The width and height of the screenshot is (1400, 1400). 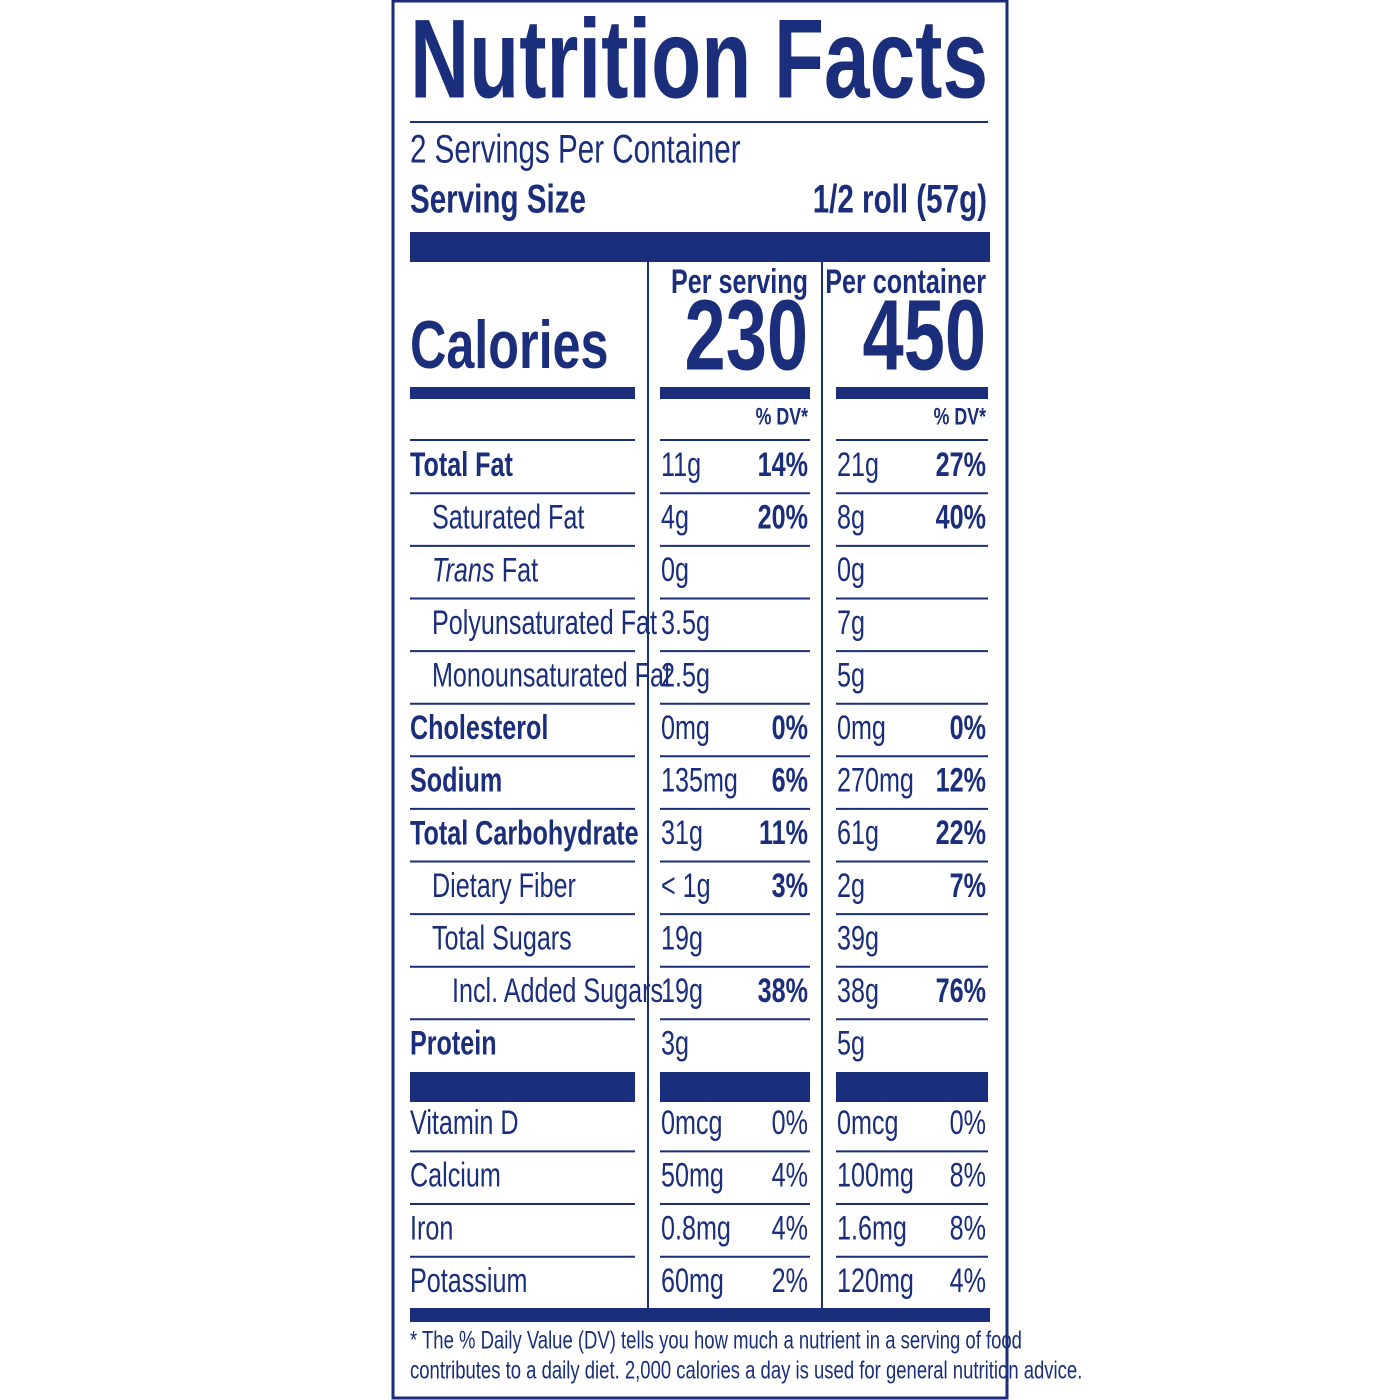 I want to click on nutrient-name-text: Sodium, so click(x=456, y=781).